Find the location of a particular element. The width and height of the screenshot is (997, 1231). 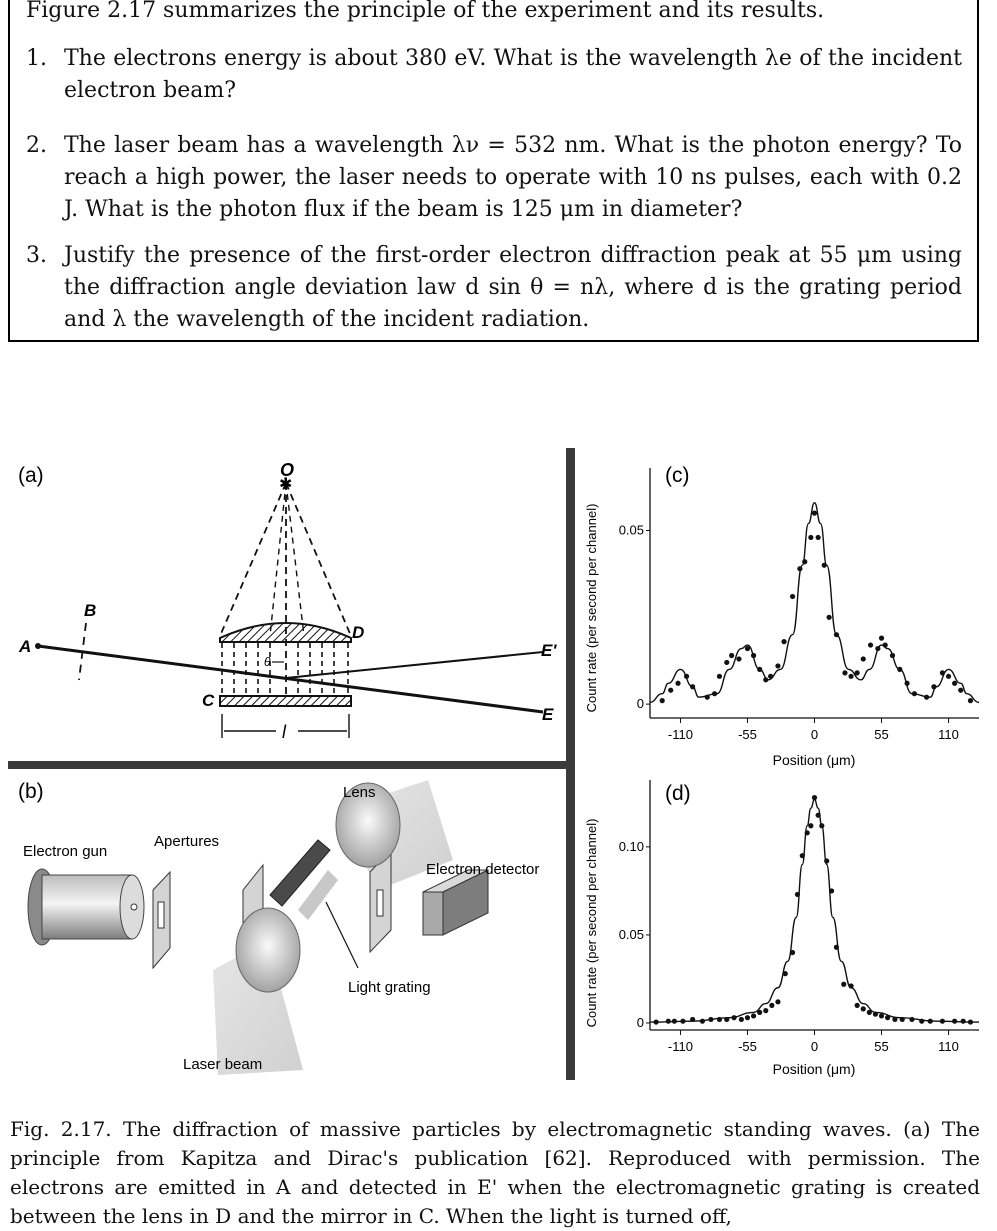

panel-c-label: (c) is located at coordinates (677, 475).